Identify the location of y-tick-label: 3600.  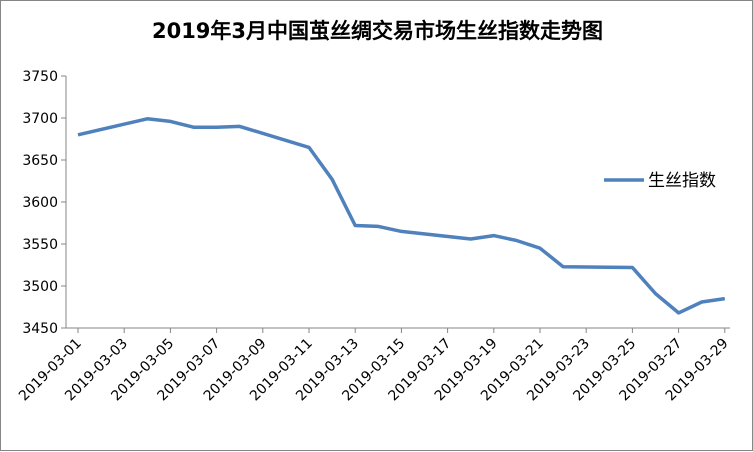
(40, 203).